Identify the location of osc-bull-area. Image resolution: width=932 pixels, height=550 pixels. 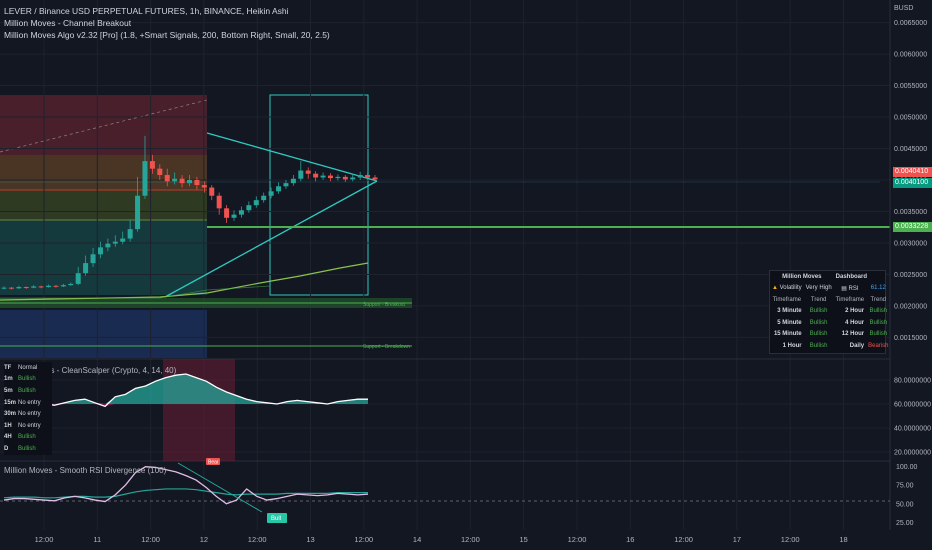
(186, 389).